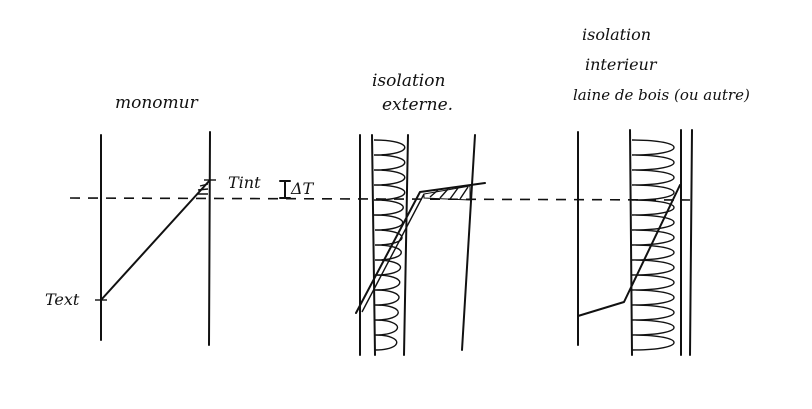 This screenshot has height=409, width=812. What do you see at coordinates (616, 34) in the screenshot?
I see `label-int-line1: isolation` at bounding box center [616, 34].